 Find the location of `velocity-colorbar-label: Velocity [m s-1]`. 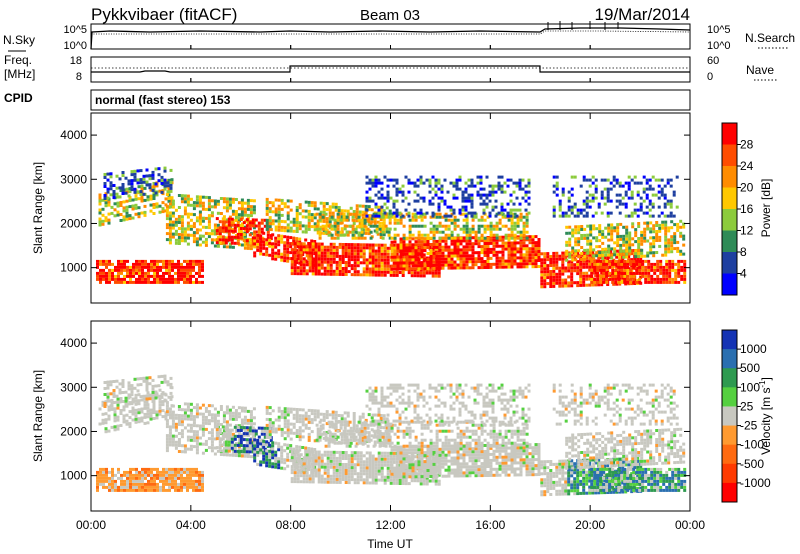

velocity-colorbar-label: Velocity [m s-1] is located at coordinates (765, 416).